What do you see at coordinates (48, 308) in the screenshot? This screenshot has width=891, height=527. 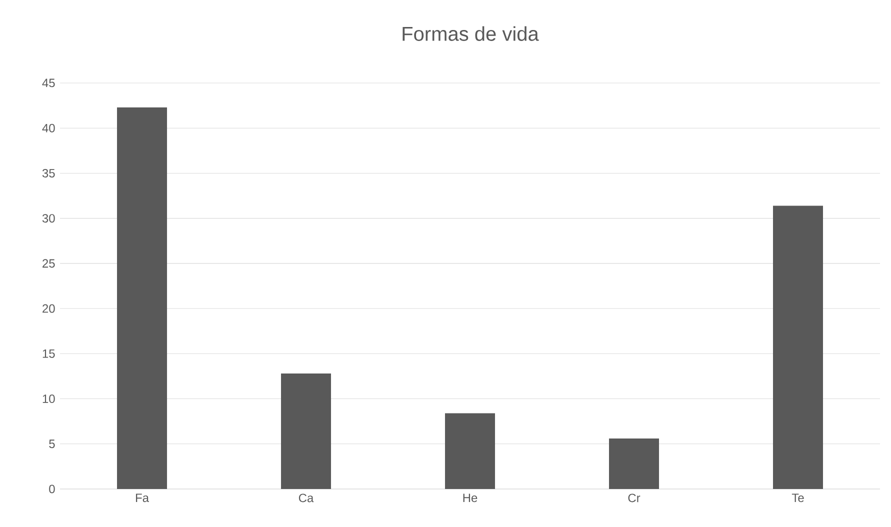 I see `y-tick-label: 20` at bounding box center [48, 308].